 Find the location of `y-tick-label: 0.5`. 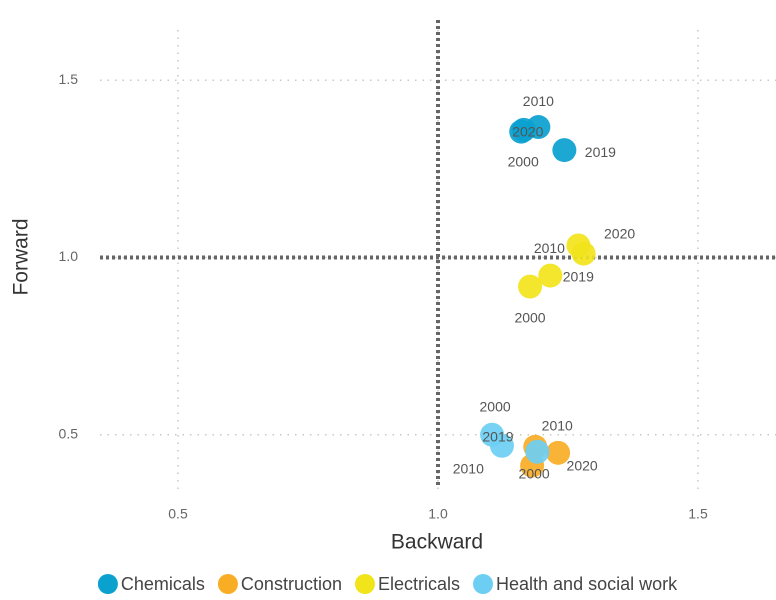

y-tick-label: 0.5 is located at coordinates (69, 433).